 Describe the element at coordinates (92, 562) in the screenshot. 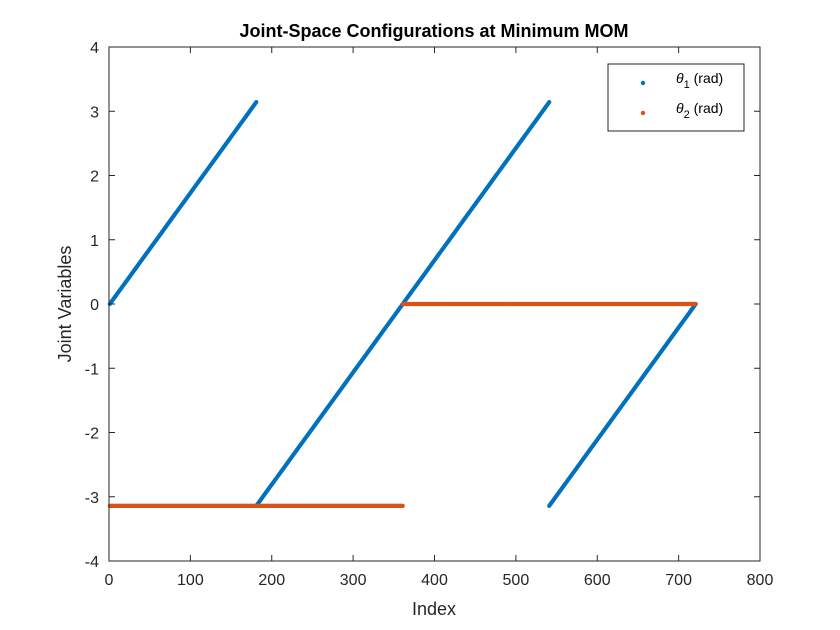

I see `y-tick-label: -4` at that location.